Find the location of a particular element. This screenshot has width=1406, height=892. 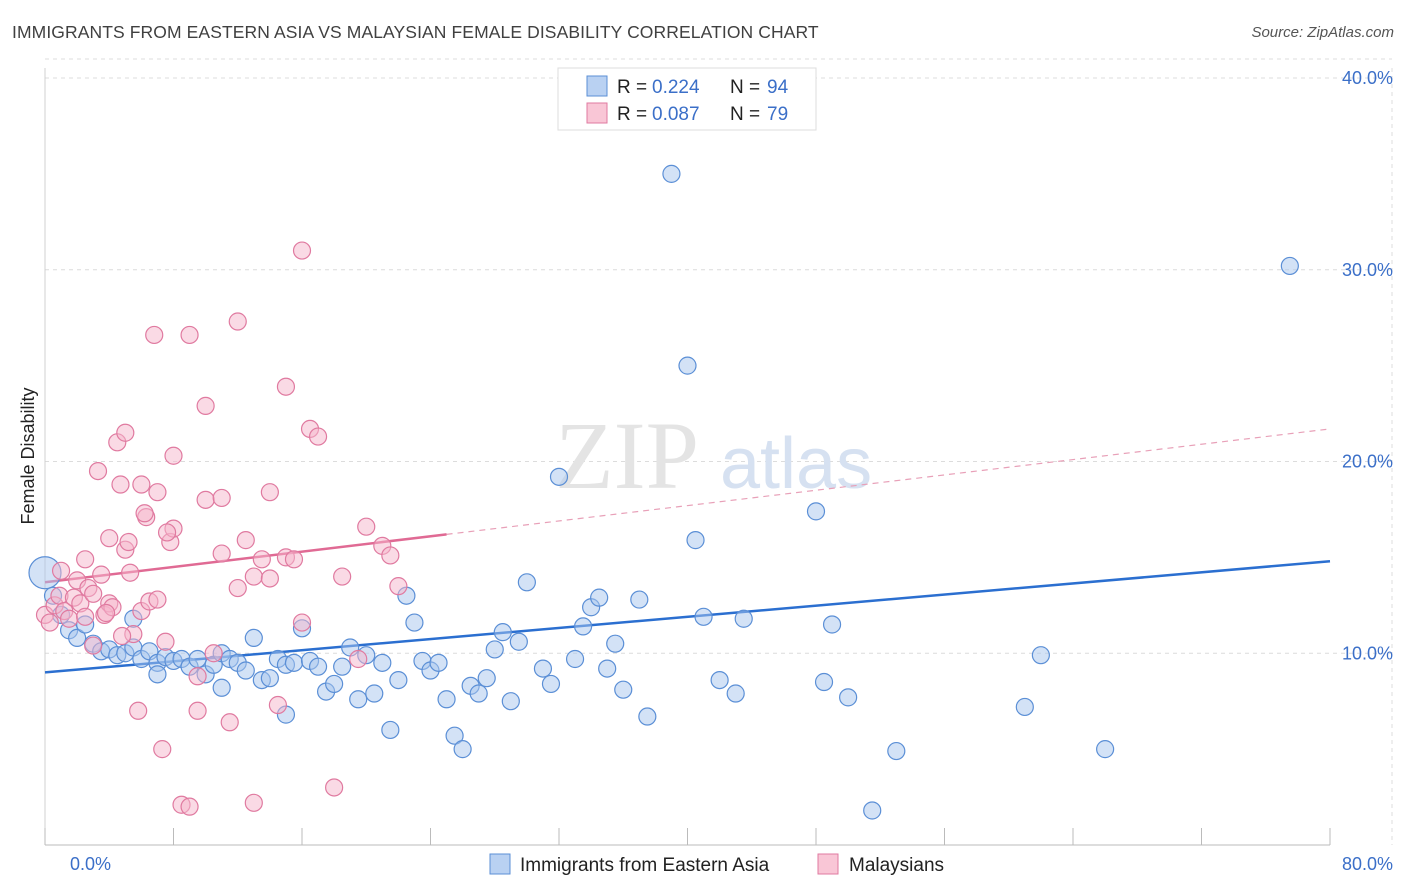

x-ticks is located at coordinates (687, 836).